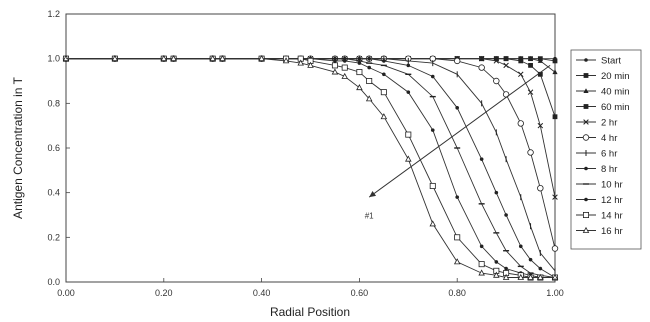 This screenshot has width=650, height=322. Describe the element at coordinates (615, 107) in the screenshot. I see `legend-label: 60 min` at that location.